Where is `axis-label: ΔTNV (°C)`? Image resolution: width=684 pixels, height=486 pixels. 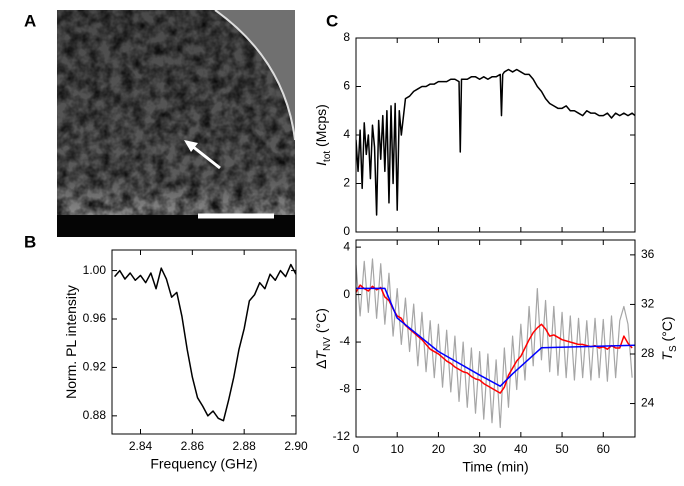
axis-label: ΔTNV (°C) is located at coordinates (323, 338).